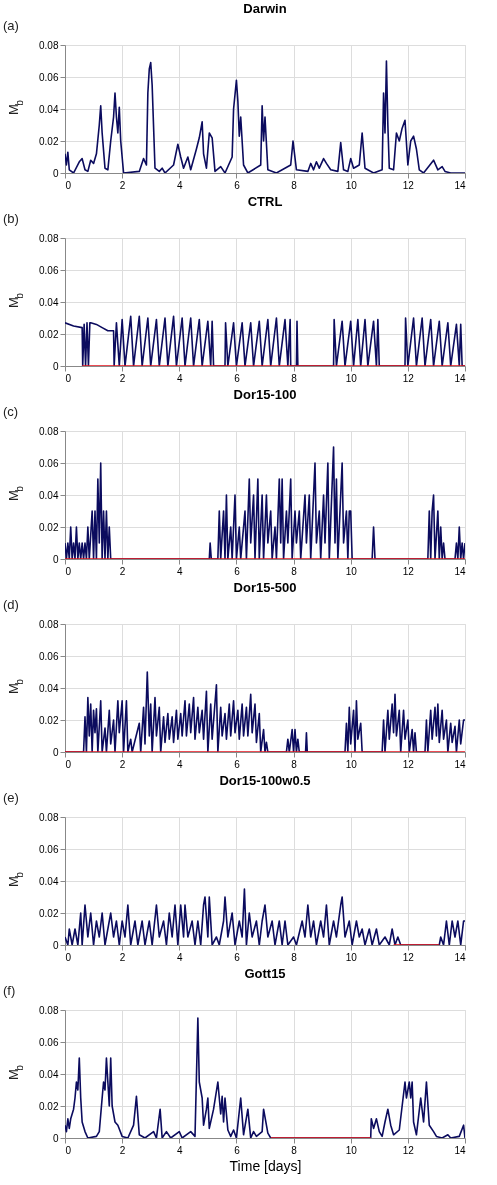  I want to click on chart-title: Darwin, so click(265, 8).